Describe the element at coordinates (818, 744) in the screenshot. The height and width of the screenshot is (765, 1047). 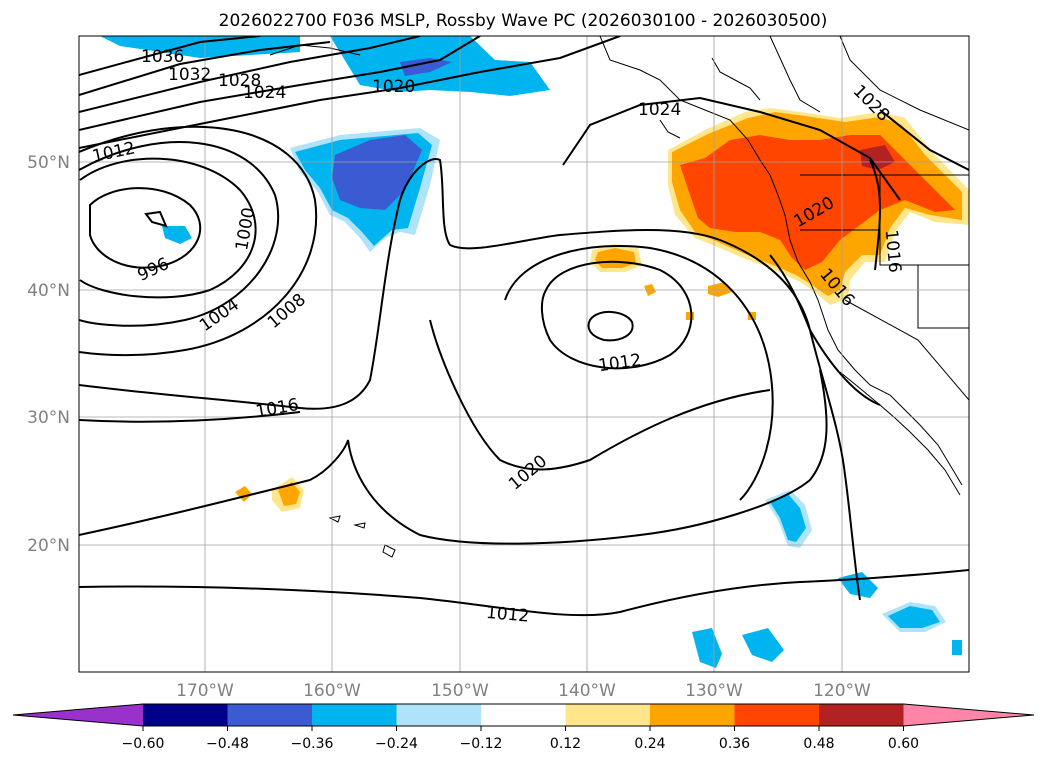
I see `colorbar-tick-label: 0.48` at that location.